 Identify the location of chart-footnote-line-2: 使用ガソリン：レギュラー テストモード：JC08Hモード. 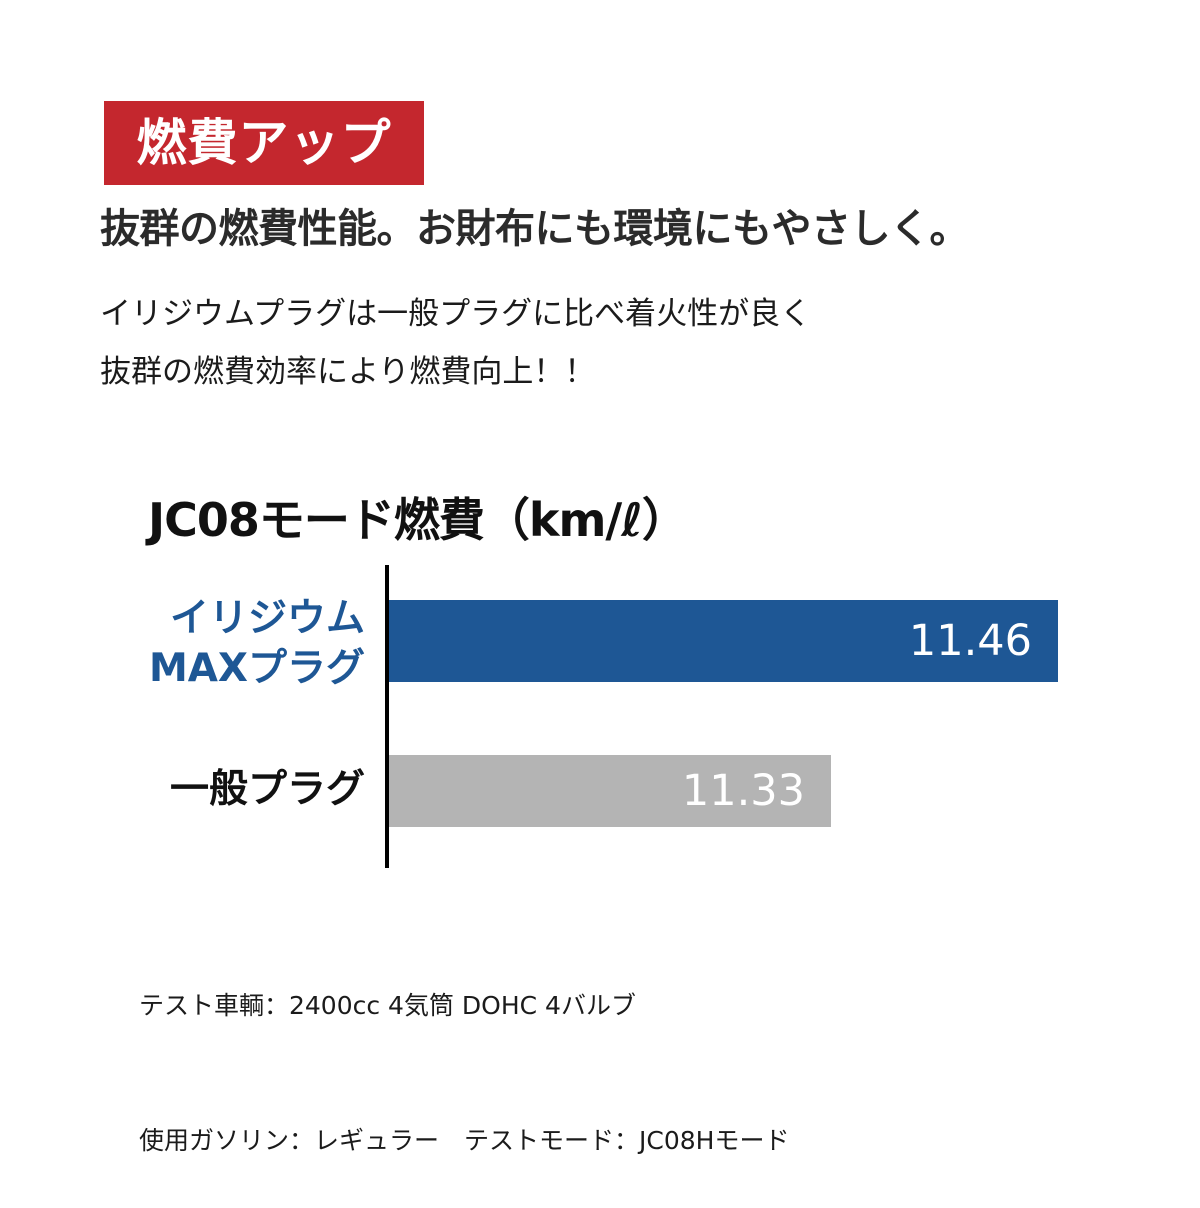
(464, 1140).